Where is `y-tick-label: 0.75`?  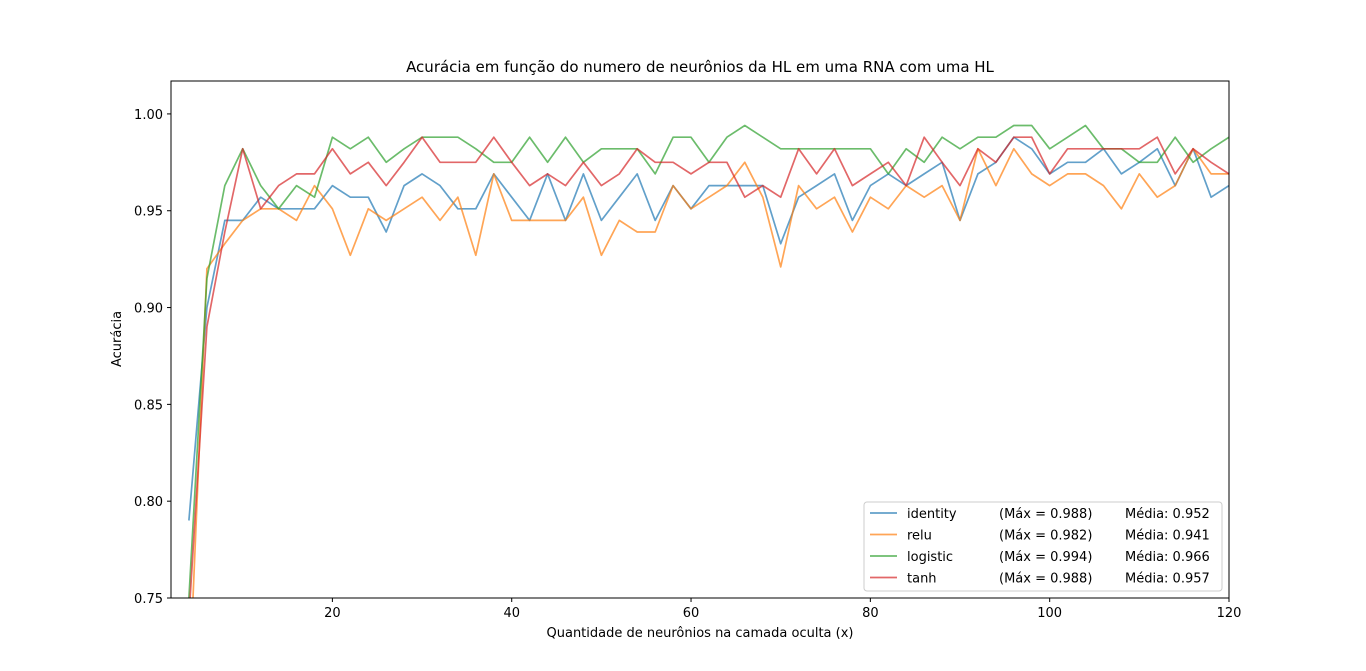
y-tick-label: 0.75 is located at coordinates (148, 599).